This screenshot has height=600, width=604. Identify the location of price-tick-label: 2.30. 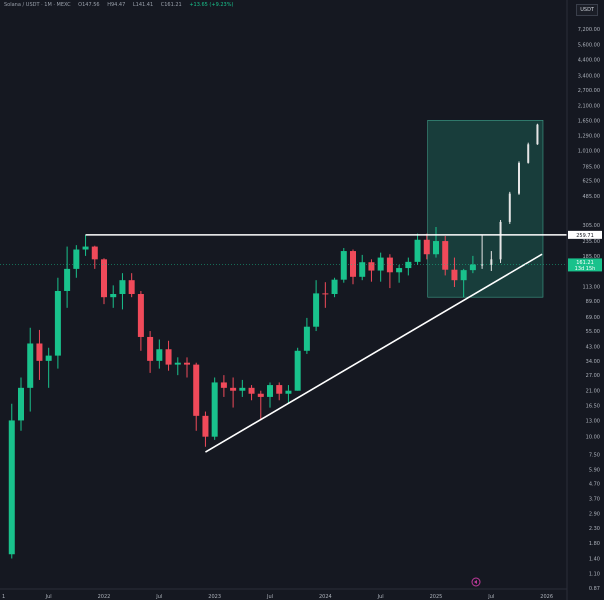
(594, 529).